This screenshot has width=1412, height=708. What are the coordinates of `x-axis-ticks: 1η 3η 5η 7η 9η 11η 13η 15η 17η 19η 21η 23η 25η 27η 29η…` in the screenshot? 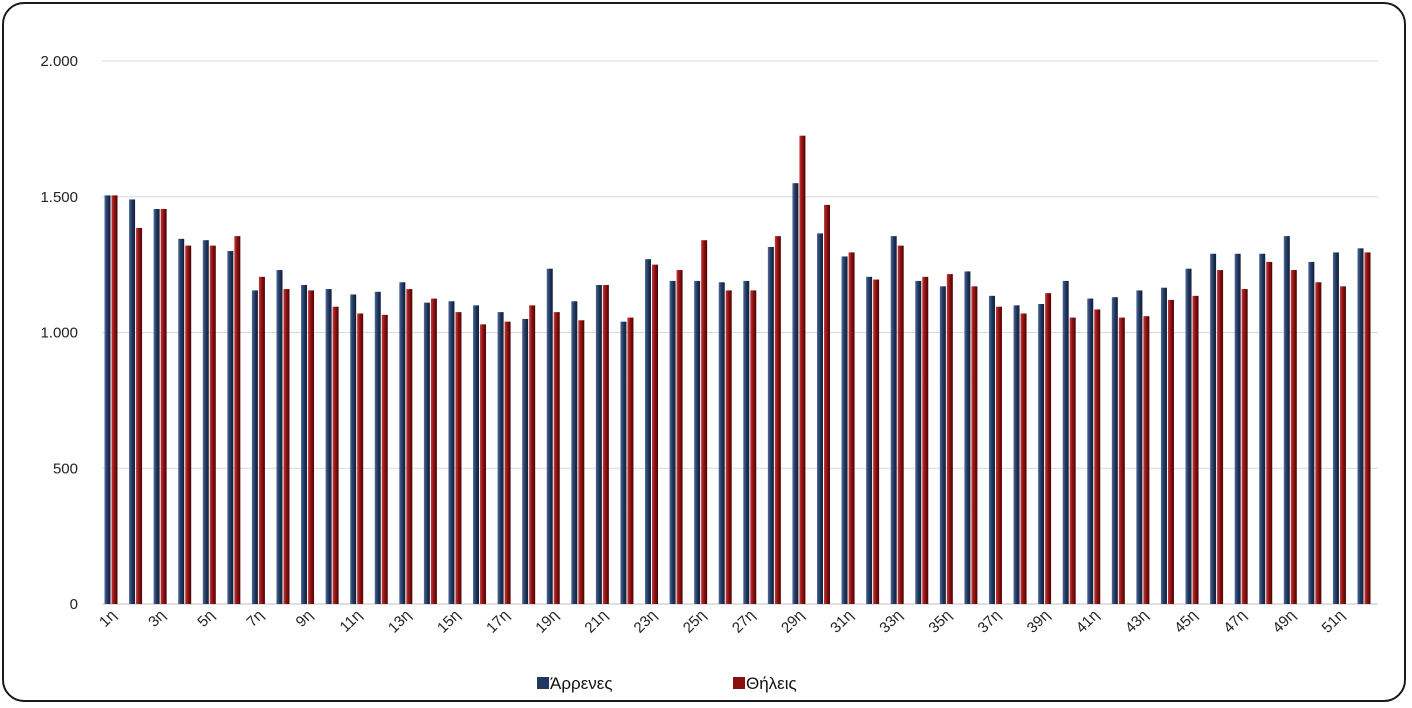 It's located at (722, 622).